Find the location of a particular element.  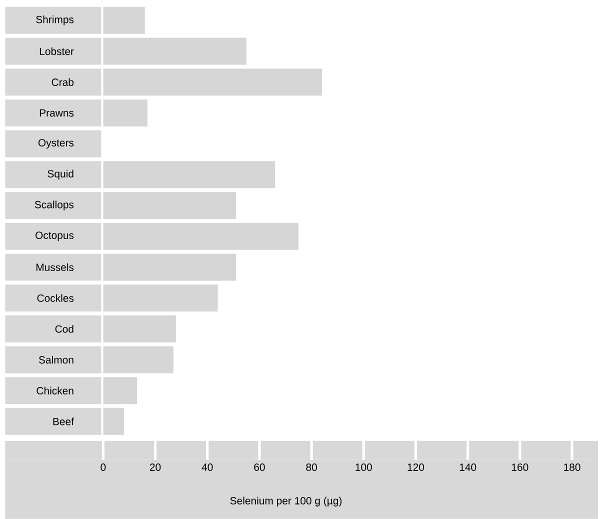

x-tick-label: 140 is located at coordinates (468, 468).